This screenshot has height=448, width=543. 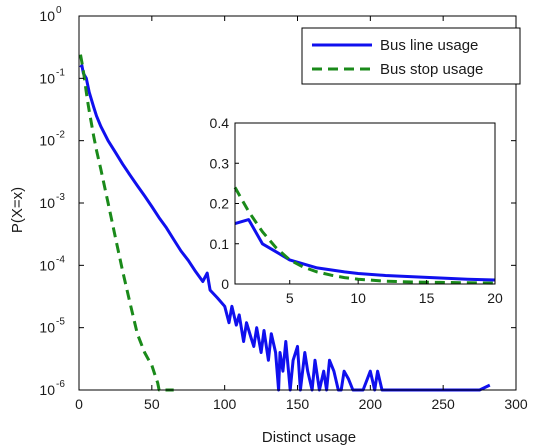 I want to click on inset-y-tick-label: 0.2, so click(x=220, y=204).